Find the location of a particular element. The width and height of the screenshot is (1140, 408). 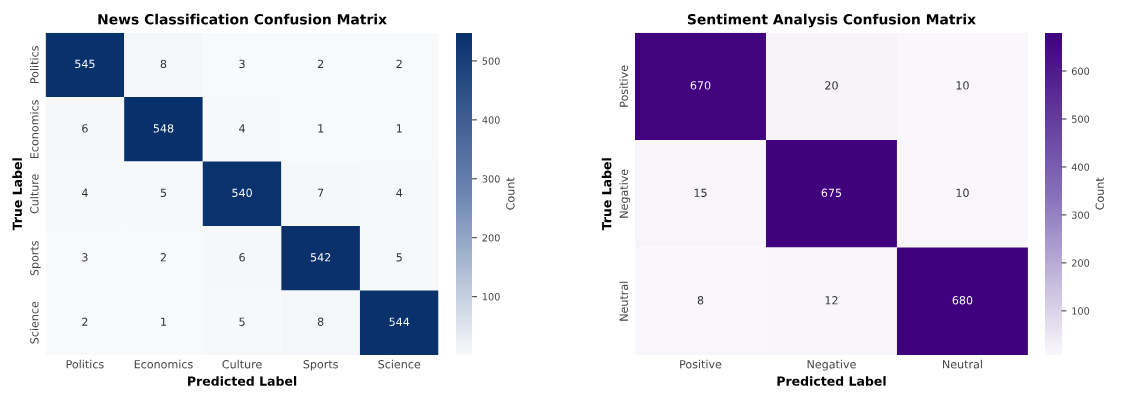

data-label: 20 is located at coordinates (831, 85).